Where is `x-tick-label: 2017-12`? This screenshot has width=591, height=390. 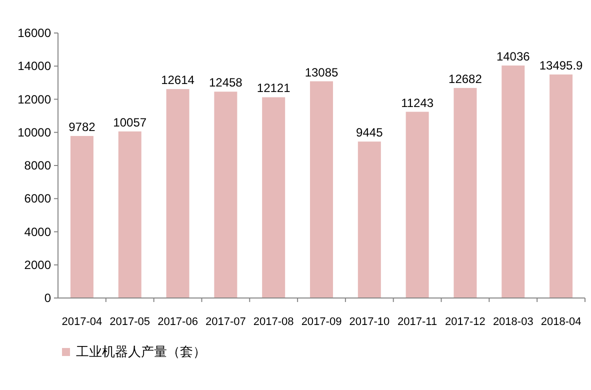 x-tick-label: 2017-12 is located at coordinates (465, 322).